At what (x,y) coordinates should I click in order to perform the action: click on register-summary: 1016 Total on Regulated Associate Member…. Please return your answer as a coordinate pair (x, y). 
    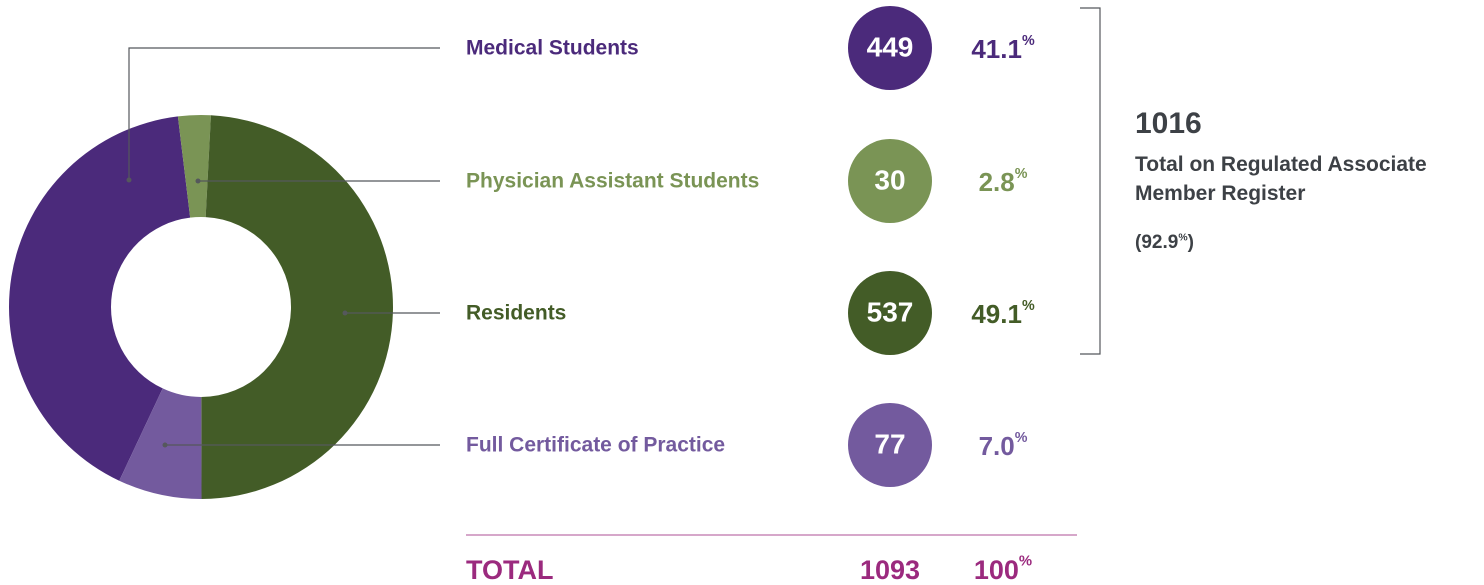
    Looking at the image, I should click on (1307, 179).